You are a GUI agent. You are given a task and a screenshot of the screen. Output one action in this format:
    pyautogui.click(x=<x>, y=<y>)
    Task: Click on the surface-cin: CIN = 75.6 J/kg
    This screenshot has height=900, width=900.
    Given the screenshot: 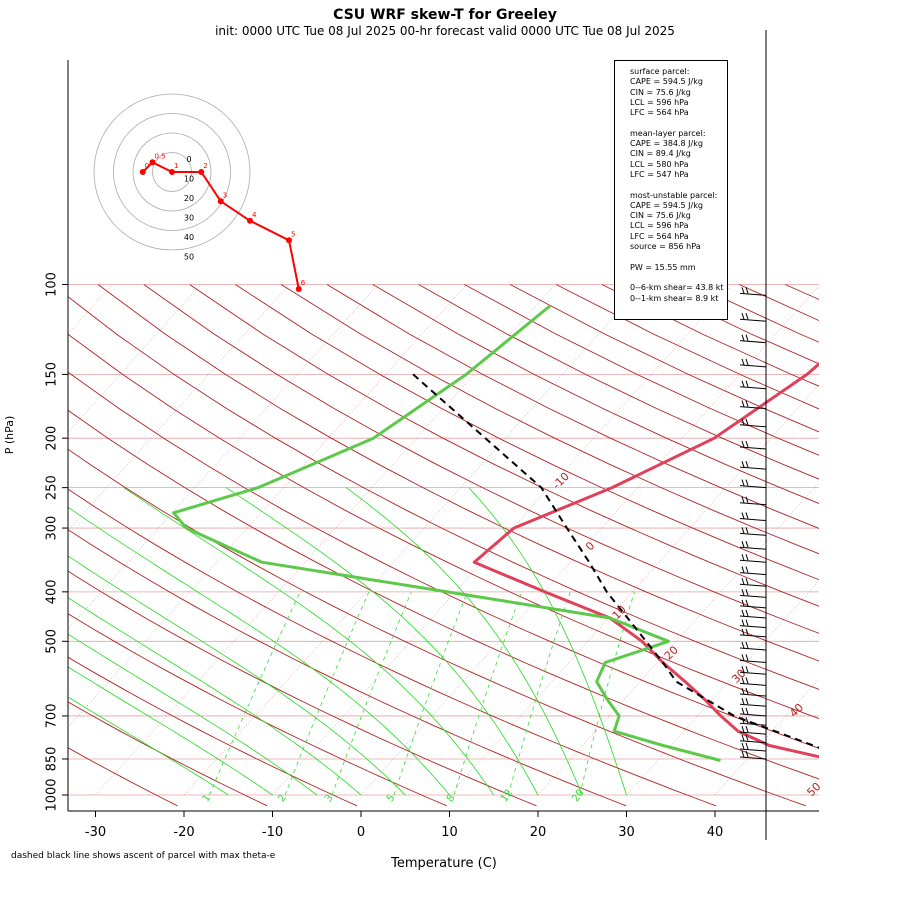 What is the action you would take?
    pyautogui.click(x=660, y=92)
    